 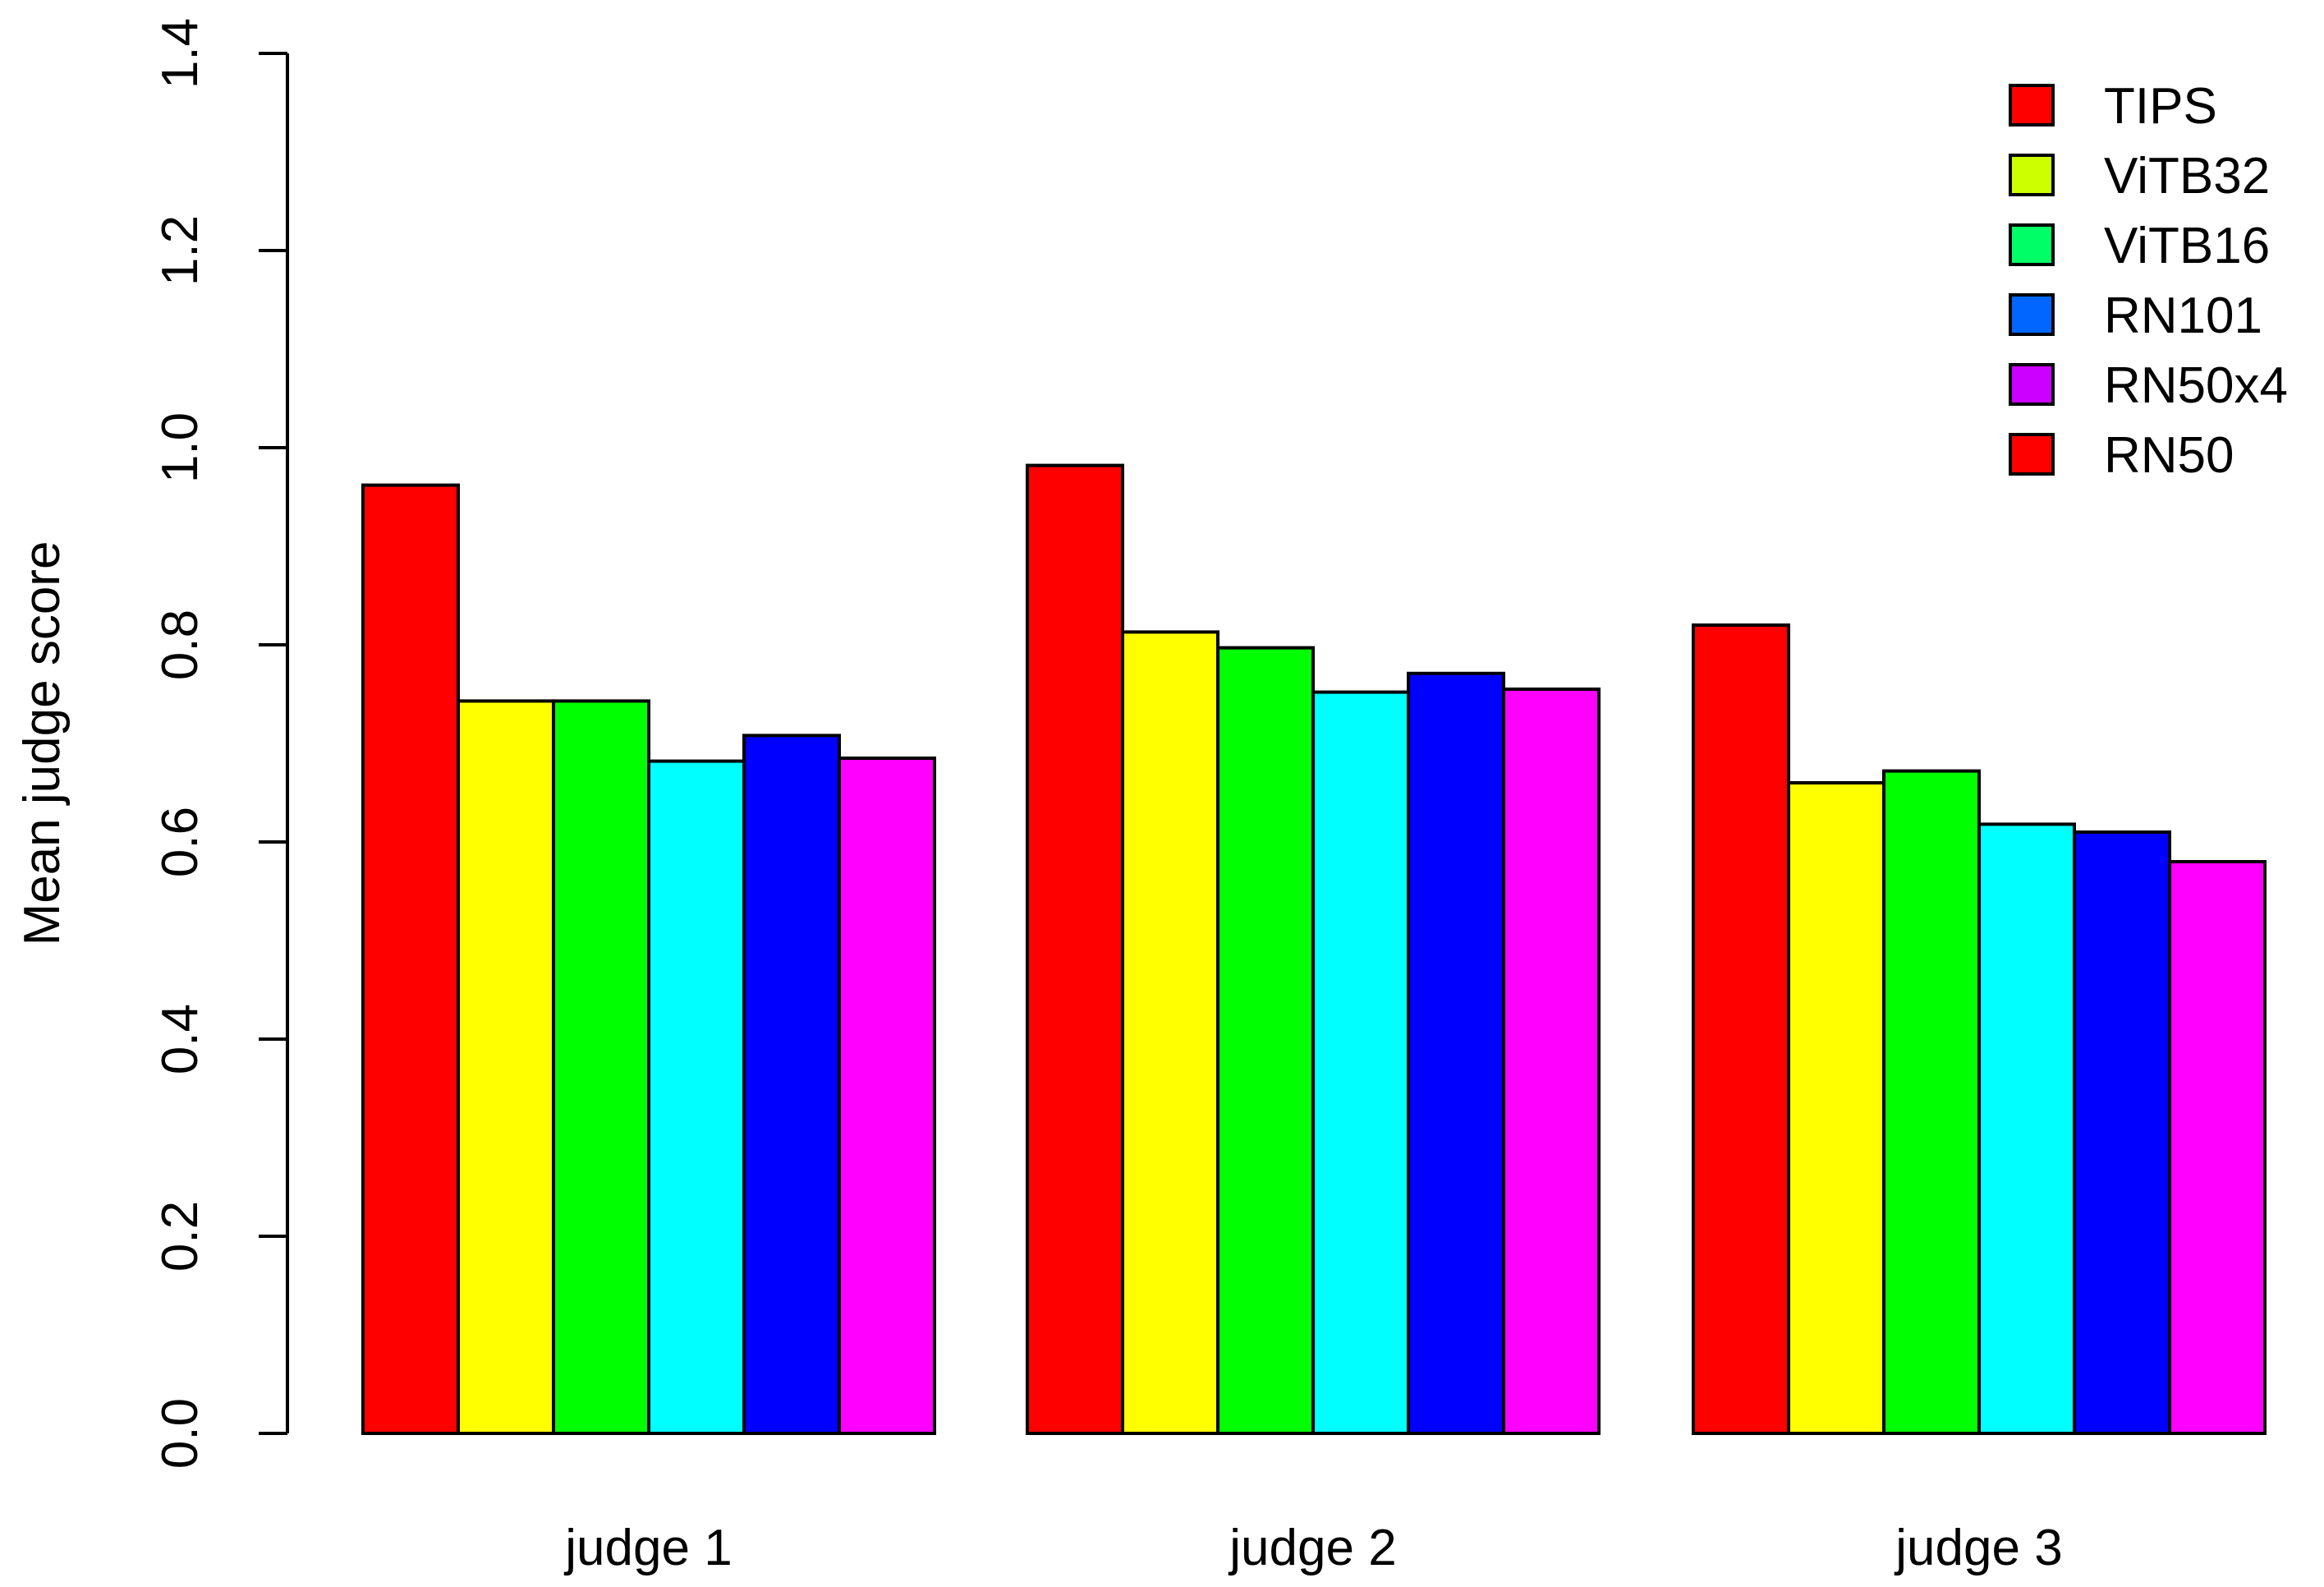 What do you see at coordinates (180, 250) in the screenshot?
I see `y-tick-label: 1.2` at bounding box center [180, 250].